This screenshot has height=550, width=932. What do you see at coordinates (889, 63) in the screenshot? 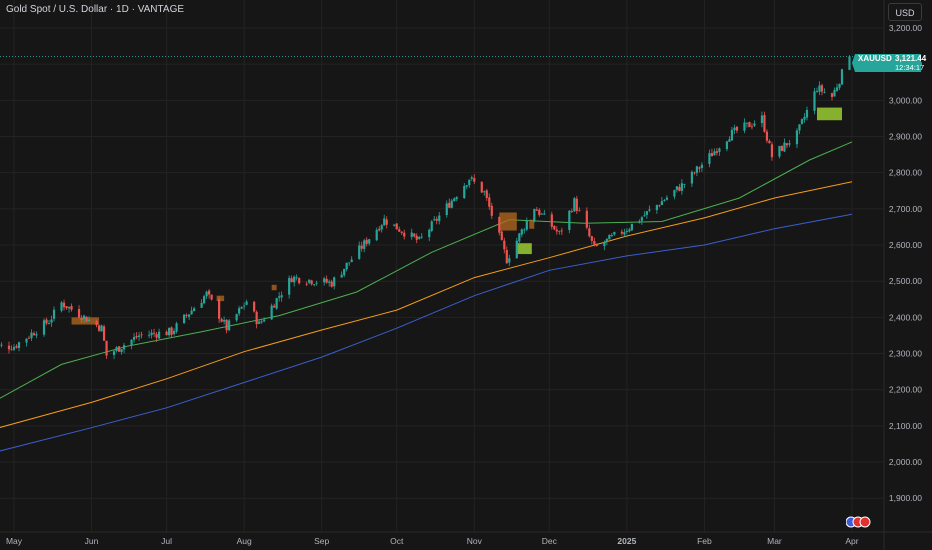
I see `price-tag: XAUUSD 3,121.44 12:34:17` at bounding box center [889, 63].